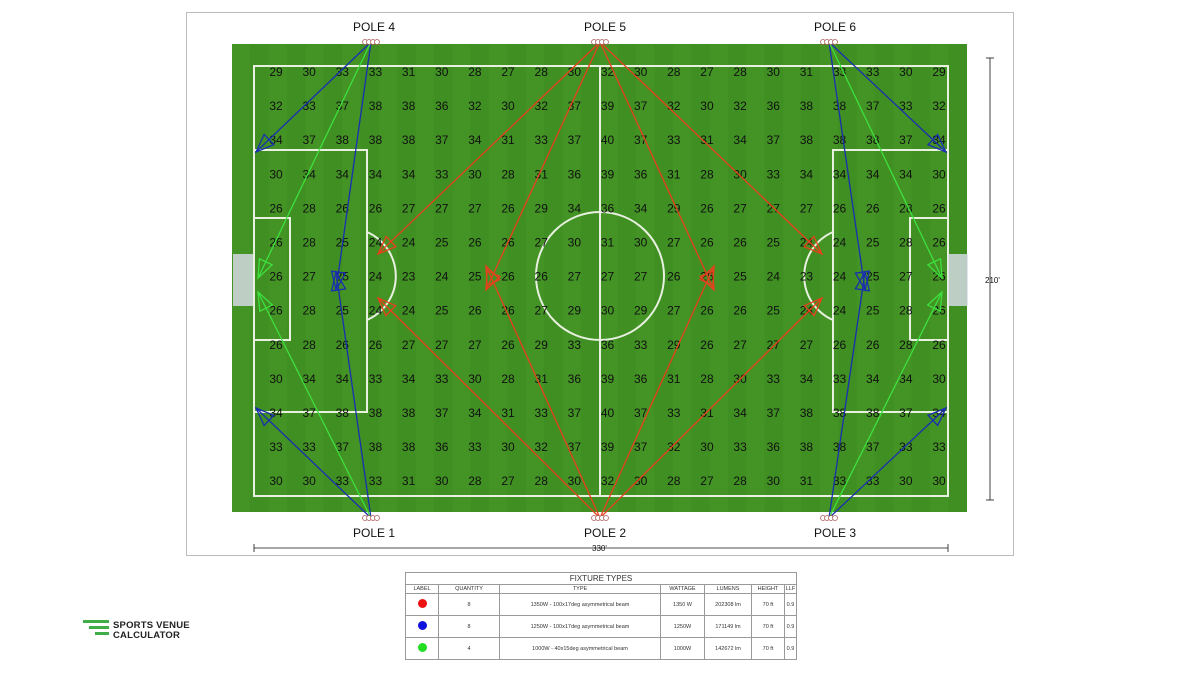  I want to click on fixture-lumens: 202308 lm, so click(728, 604).